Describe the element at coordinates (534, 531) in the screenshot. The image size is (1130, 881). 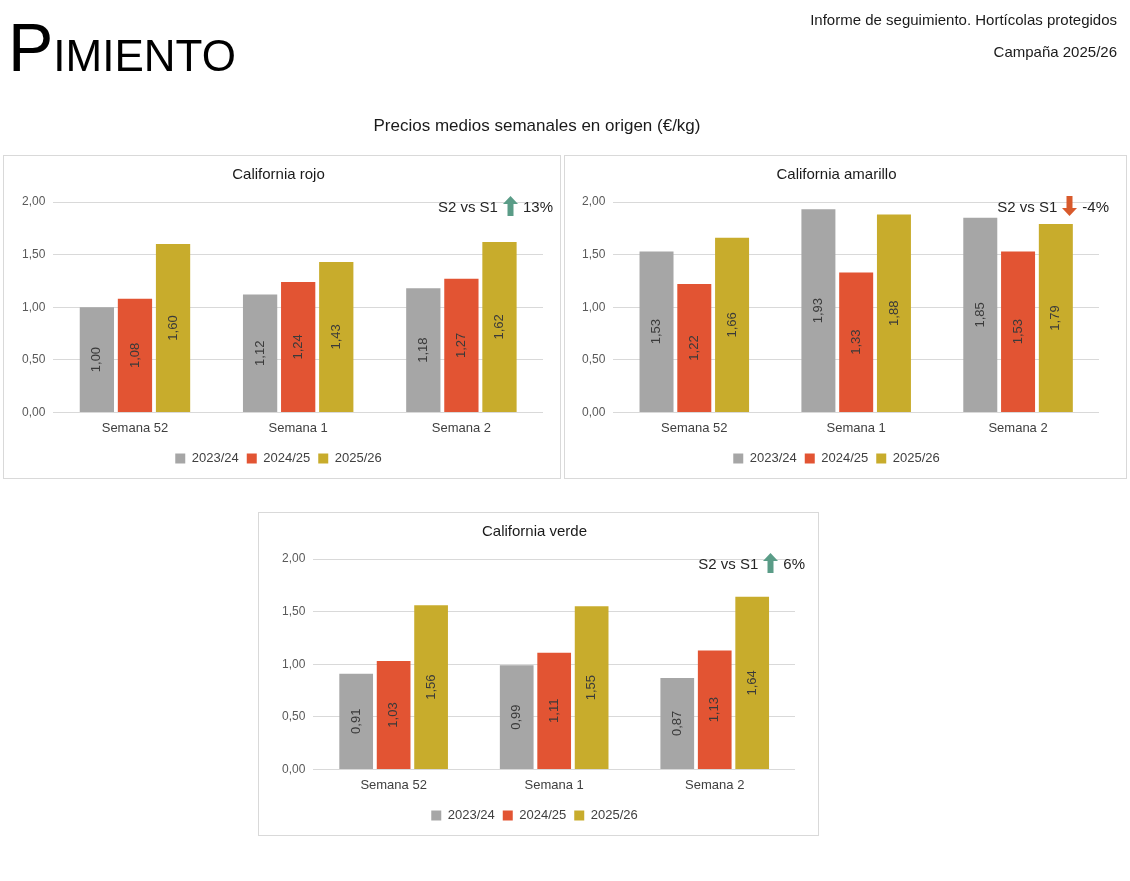
I see `chart-title: California verde` at that location.